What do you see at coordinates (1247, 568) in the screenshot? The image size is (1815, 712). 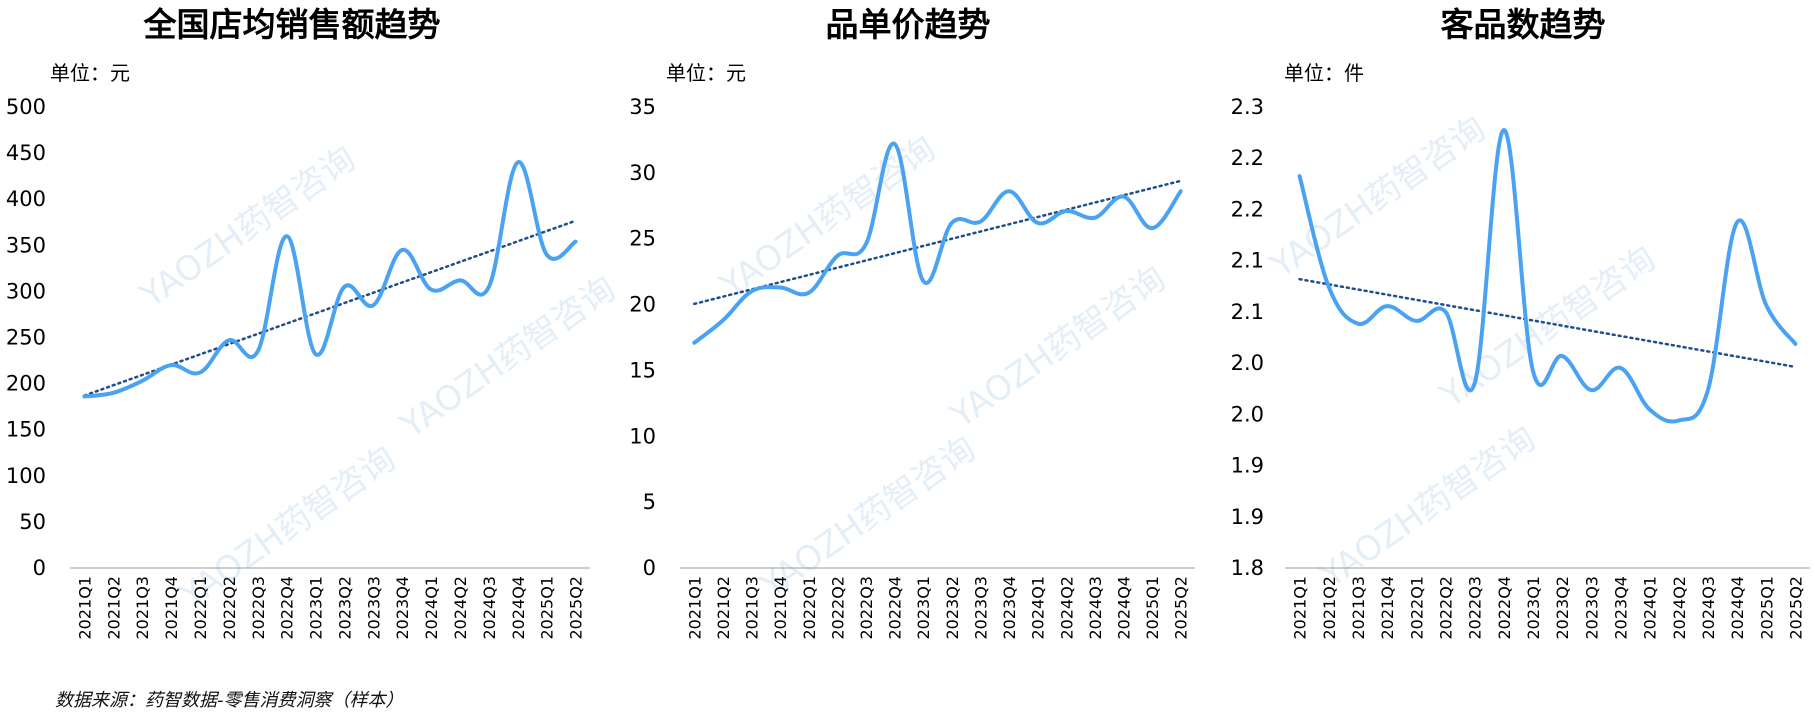 I see `y-tick-label: 1.8` at bounding box center [1247, 568].